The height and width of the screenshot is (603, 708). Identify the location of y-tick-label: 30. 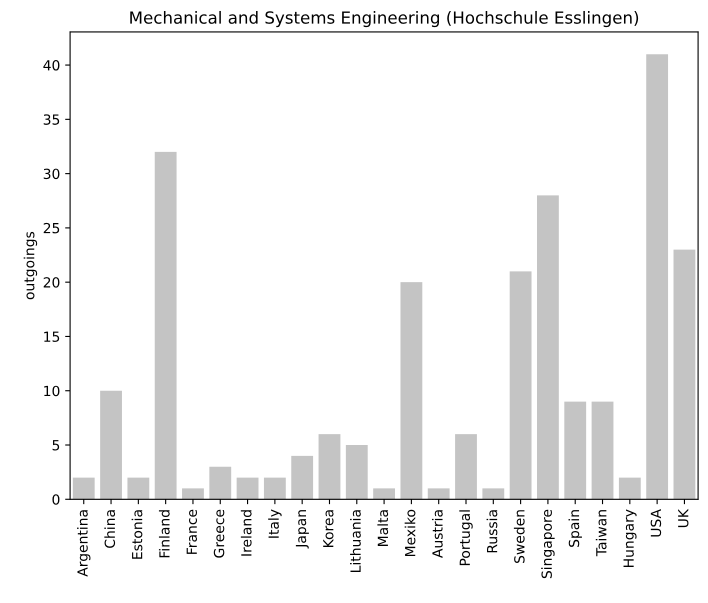
(52, 174).